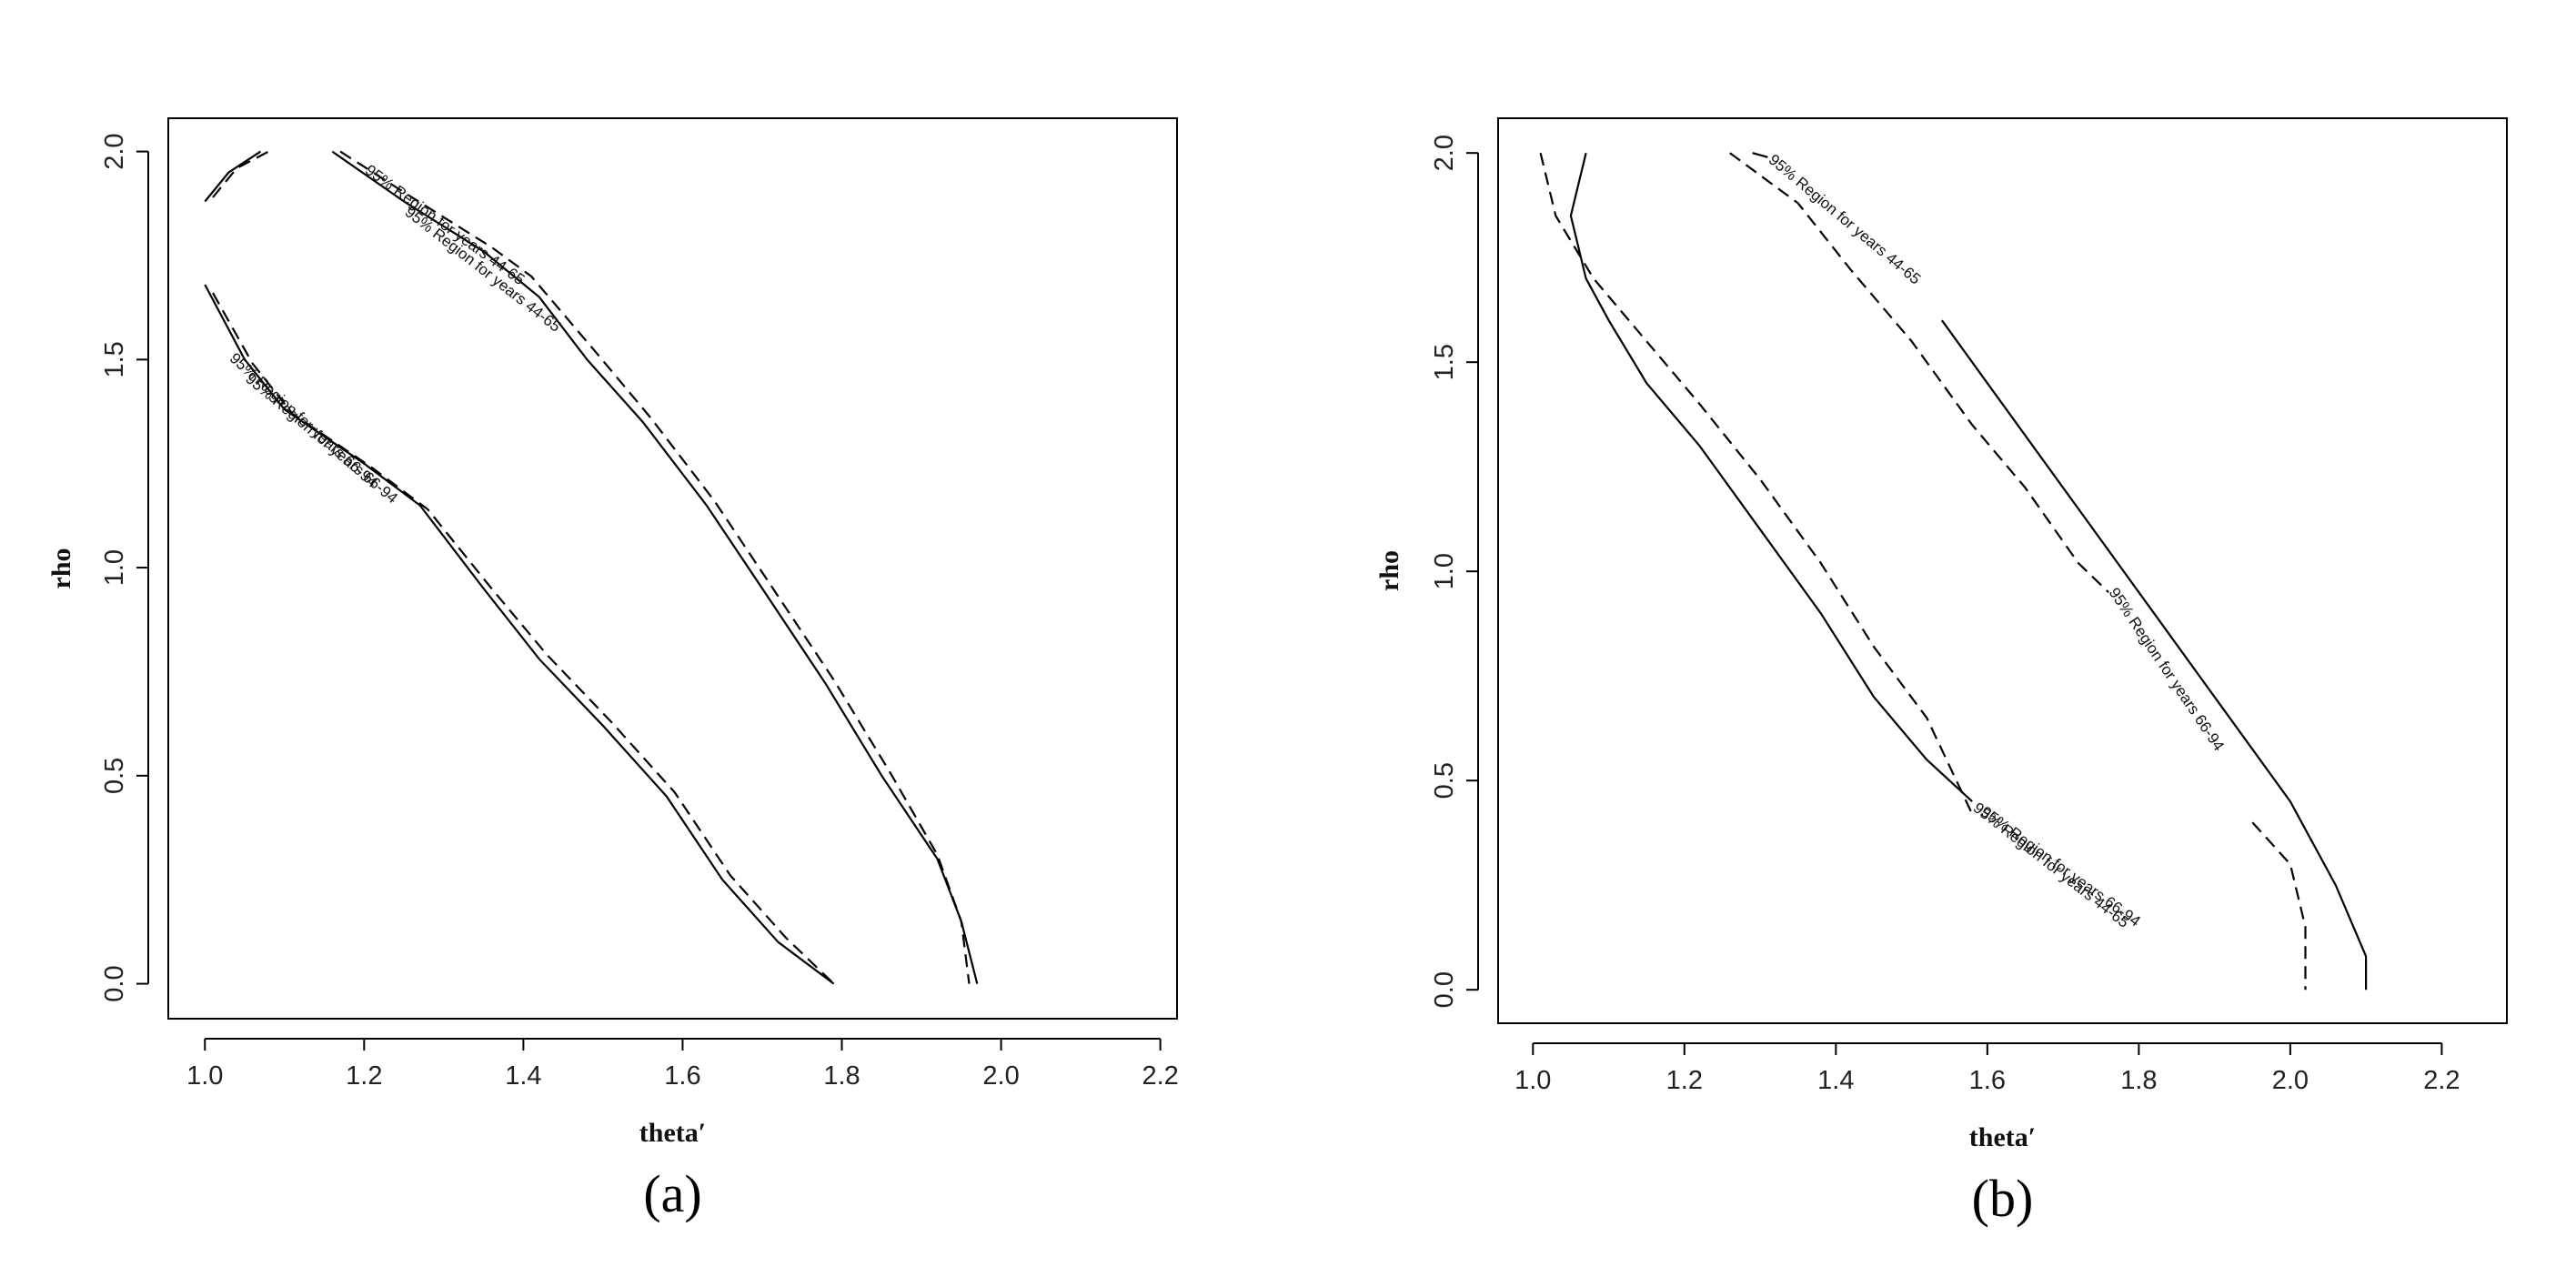 The width and height of the screenshot is (2576, 1277). I want to click on caption: (a), so click(672, 1193).